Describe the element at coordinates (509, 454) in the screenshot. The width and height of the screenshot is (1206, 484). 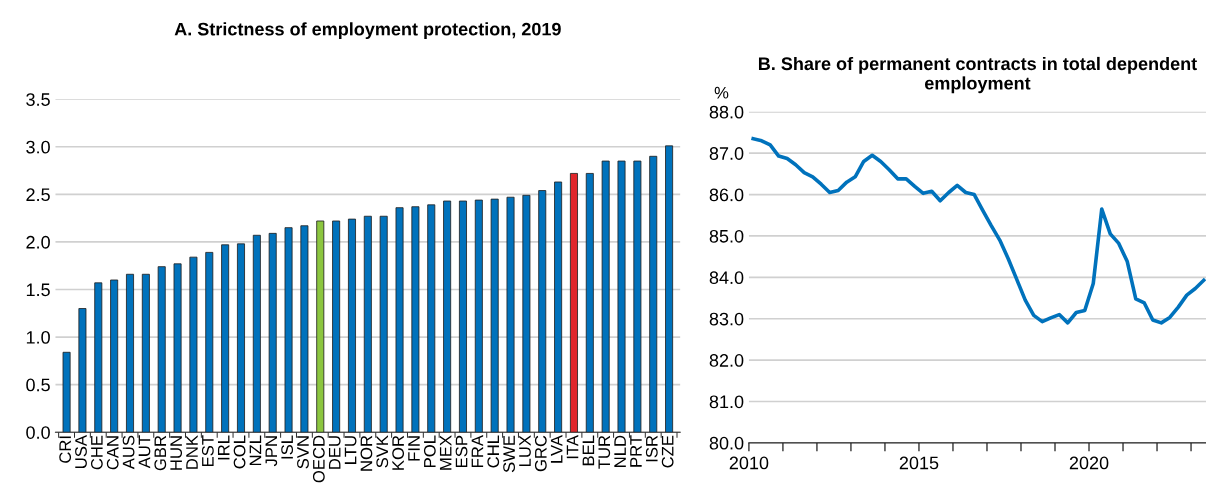
I see `x-tick-label: SWE` at that location.